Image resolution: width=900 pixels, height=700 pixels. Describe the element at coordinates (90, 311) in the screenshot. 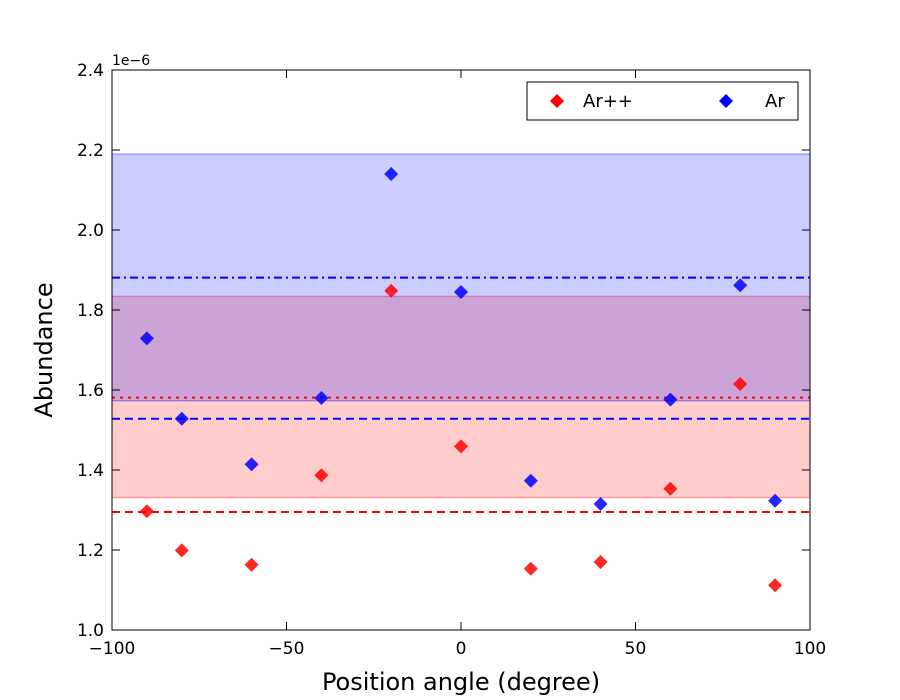

I see `y-tick-label: 1.8` at that location.